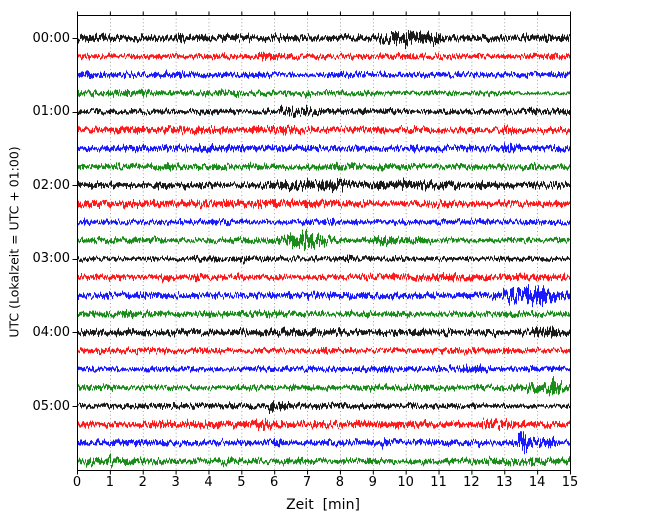  I want to click on x-tick-label: 1, so click(109, 482).